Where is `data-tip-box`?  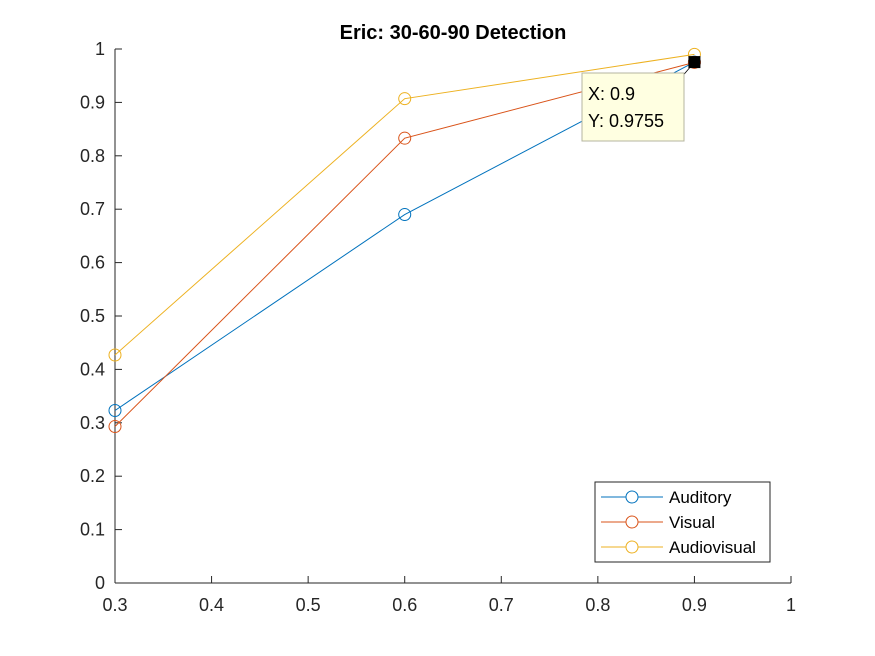
data-tip-box is located at coordinates (633, 107).